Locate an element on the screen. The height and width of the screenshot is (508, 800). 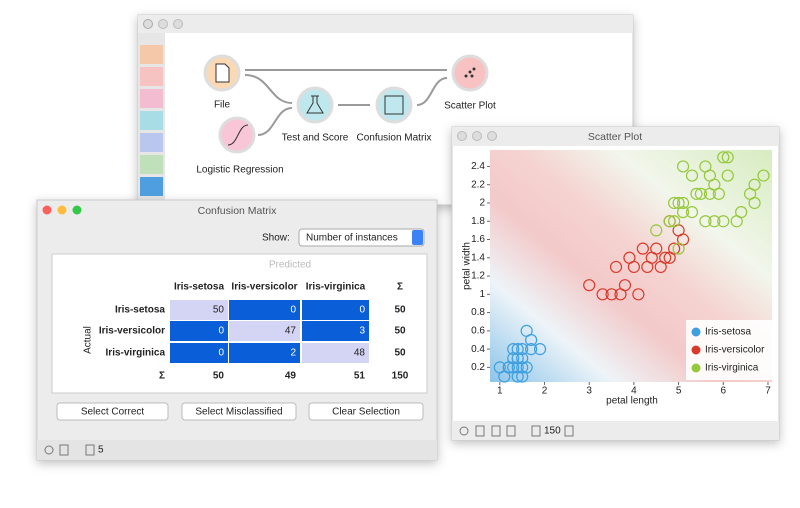
cell-value: 3 is located at coordinates (362, 331).